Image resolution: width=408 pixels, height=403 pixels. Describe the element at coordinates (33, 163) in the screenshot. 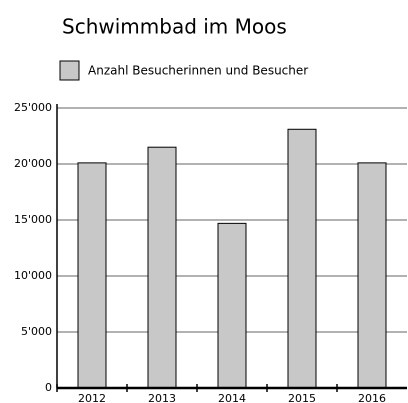

I see `y-tick-label: 20'000` at that location.